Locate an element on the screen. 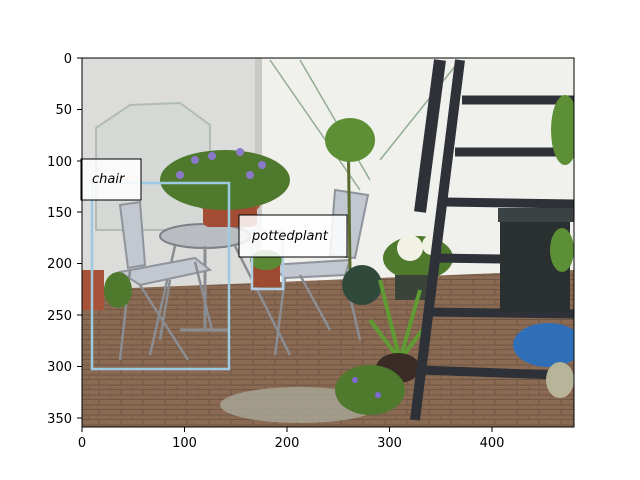 This screenshot has height=480, width=640. x-tick-label: 300 is located at coordinates (389, 443).